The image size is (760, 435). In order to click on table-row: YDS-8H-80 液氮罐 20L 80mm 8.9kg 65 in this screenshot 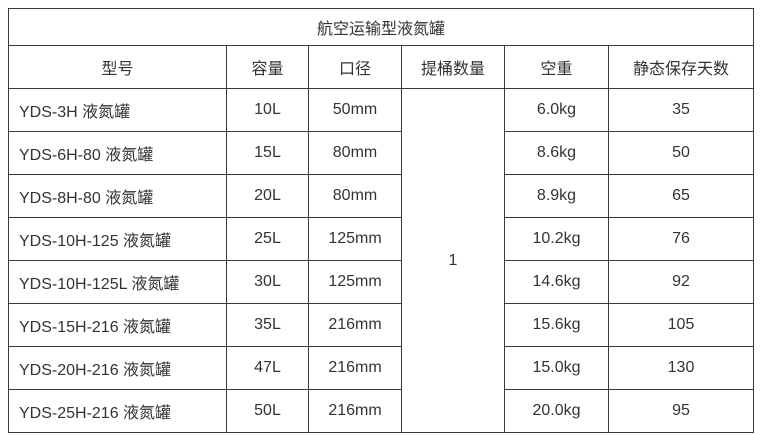, I will do `click(381, 196)`.